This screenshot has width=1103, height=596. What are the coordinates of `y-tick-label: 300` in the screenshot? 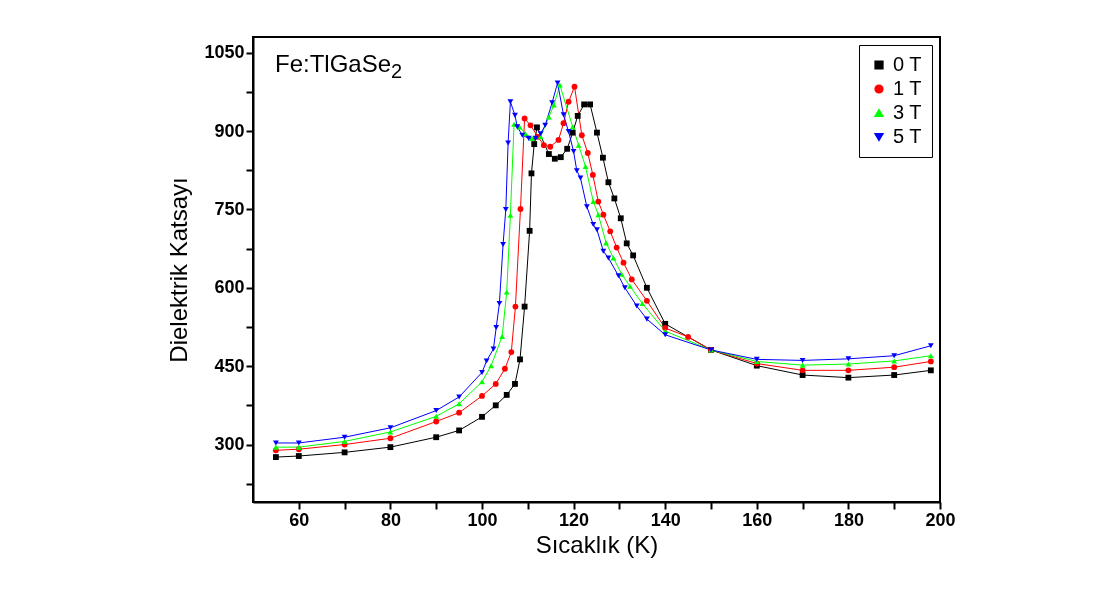 It's located at (229, 444).